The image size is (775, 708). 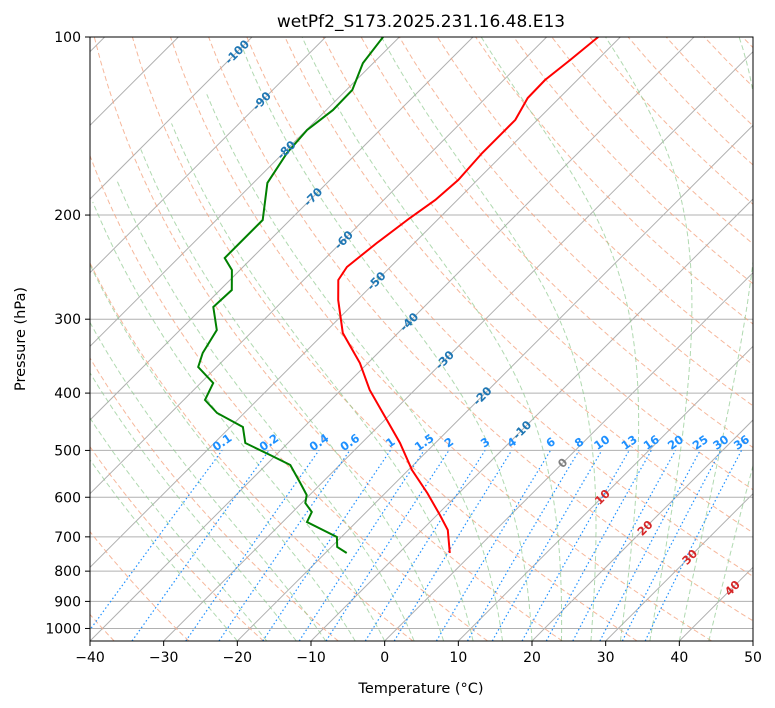 I want to click on y-tick-label: 100, so click(x=67, y=38).